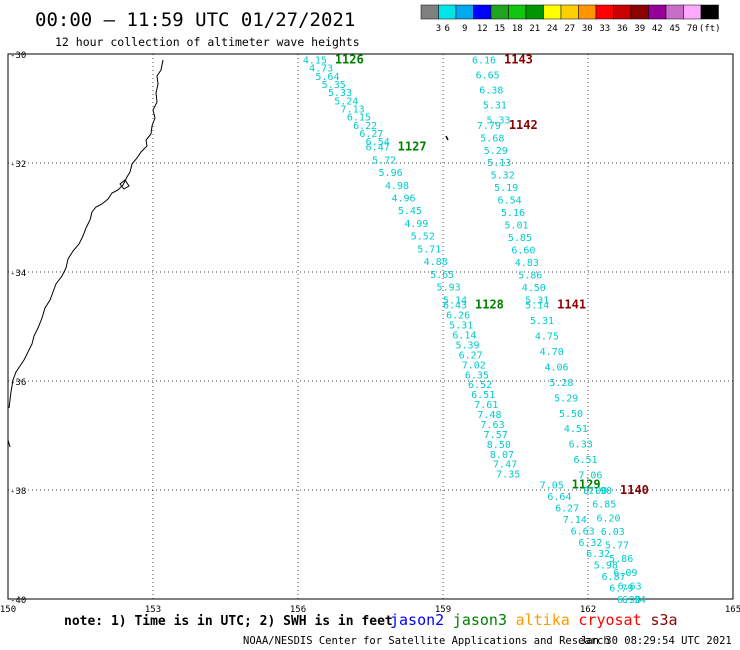  What do you see at coordinates (523, 125) in the screenshot?
I see `pass-number-label: 1142` at bounding box center [523, 125].